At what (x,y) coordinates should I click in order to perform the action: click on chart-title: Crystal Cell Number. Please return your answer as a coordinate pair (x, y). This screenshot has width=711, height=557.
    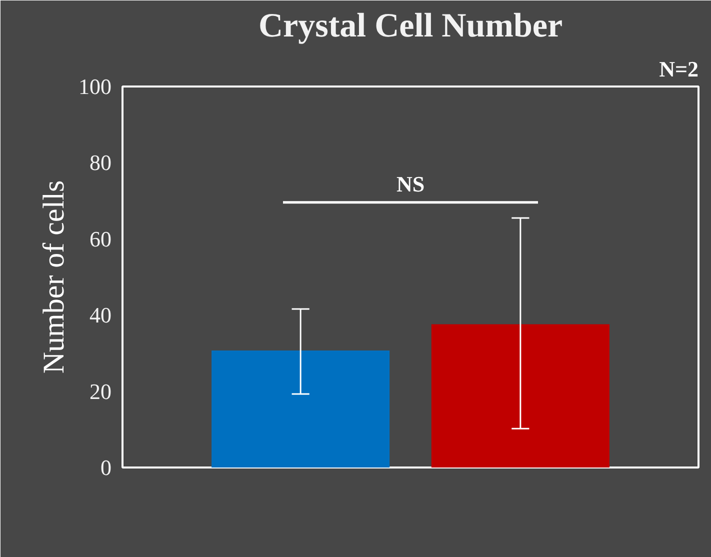
    Looking at the image, I should click on (410, 26).